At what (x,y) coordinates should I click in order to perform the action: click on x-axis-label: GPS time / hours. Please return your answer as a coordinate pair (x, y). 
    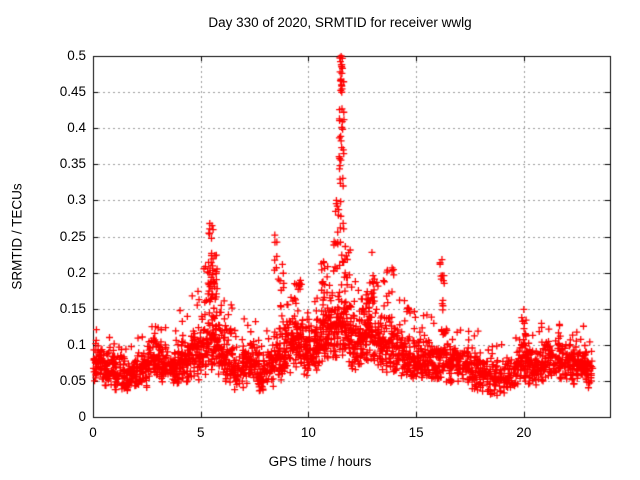
    Looking at the image, I should click on (320, 461).